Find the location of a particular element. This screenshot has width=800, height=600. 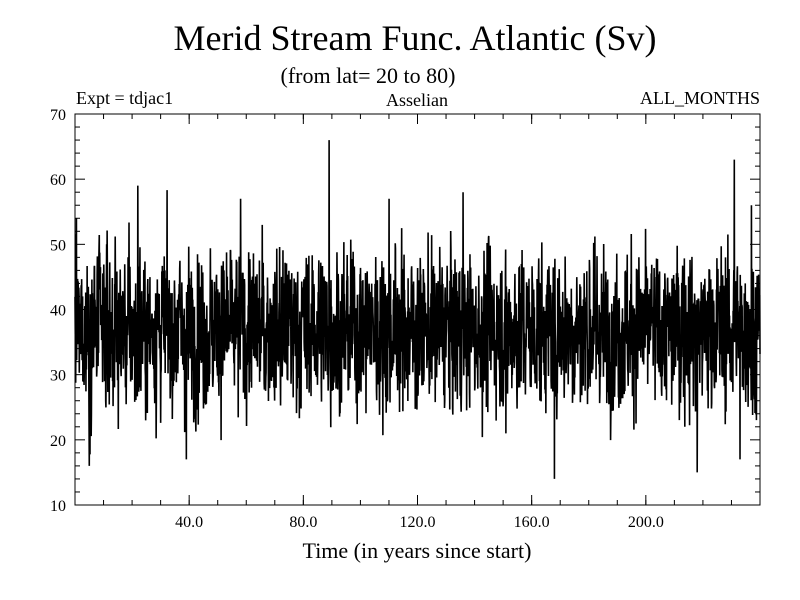

y-tick-label: 70 is located at coordinates (58, 115).